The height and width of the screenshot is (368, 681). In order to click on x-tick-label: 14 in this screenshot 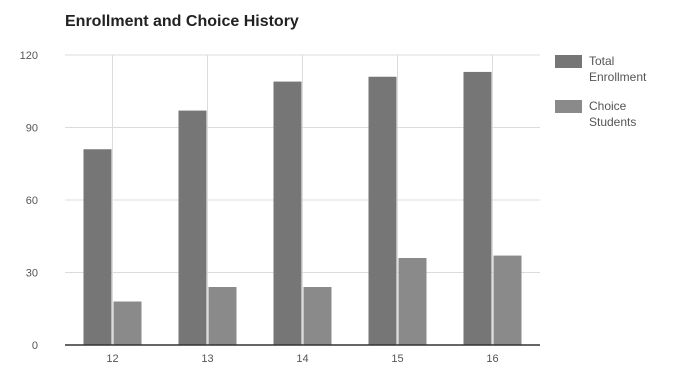, I will do `click(302, 359)`.